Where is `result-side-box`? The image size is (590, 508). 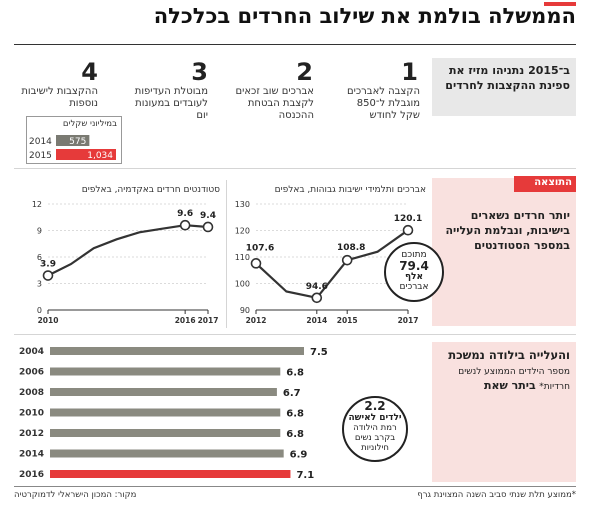
result-side-box is located at coordinates (504, 252).